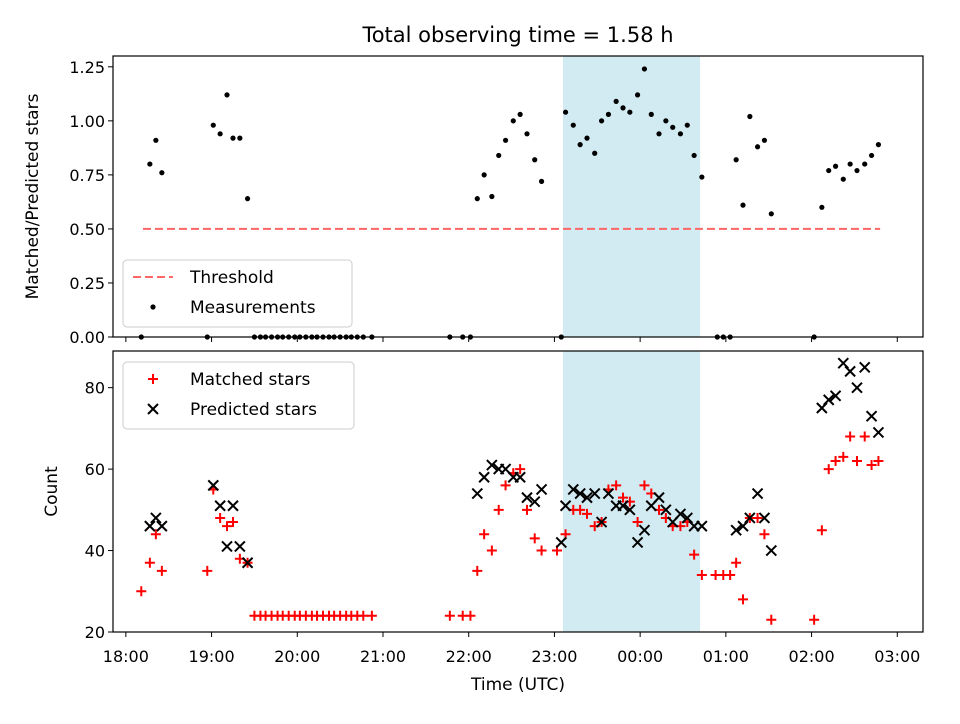  I want to click on figure-title: Total observing time = 1.58 h, so click(517, 35).